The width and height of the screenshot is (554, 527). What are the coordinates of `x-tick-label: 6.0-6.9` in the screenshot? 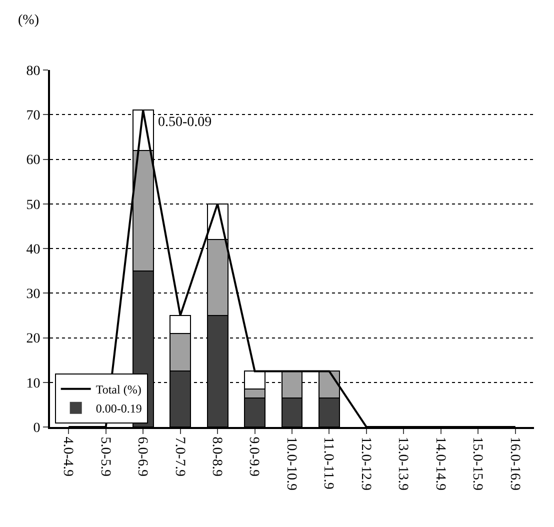 It's located at (142, 456).